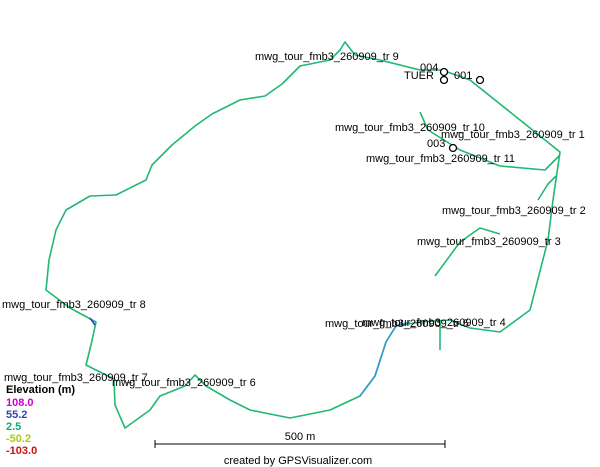  Describe the element at coordinates (184, 383) in the screenshot. I see `track-label: mwg_tour_fmb3_260909_tr 6` at that location.